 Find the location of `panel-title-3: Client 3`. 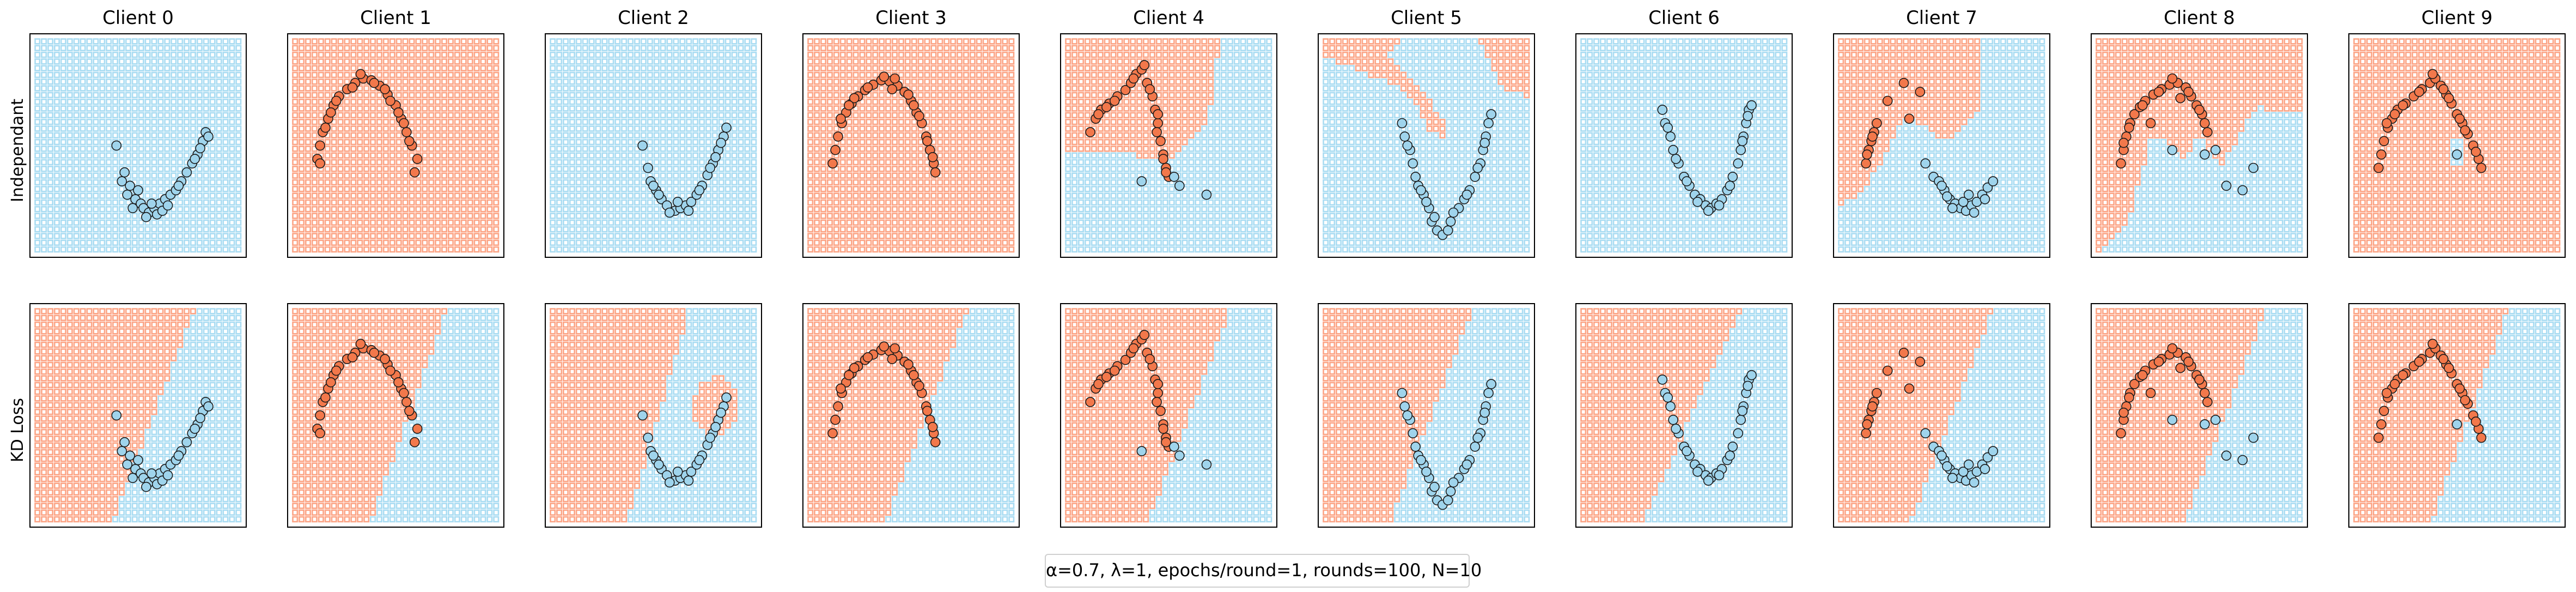

panel-title-3: Client 3 is located at coordinates (911, 18).